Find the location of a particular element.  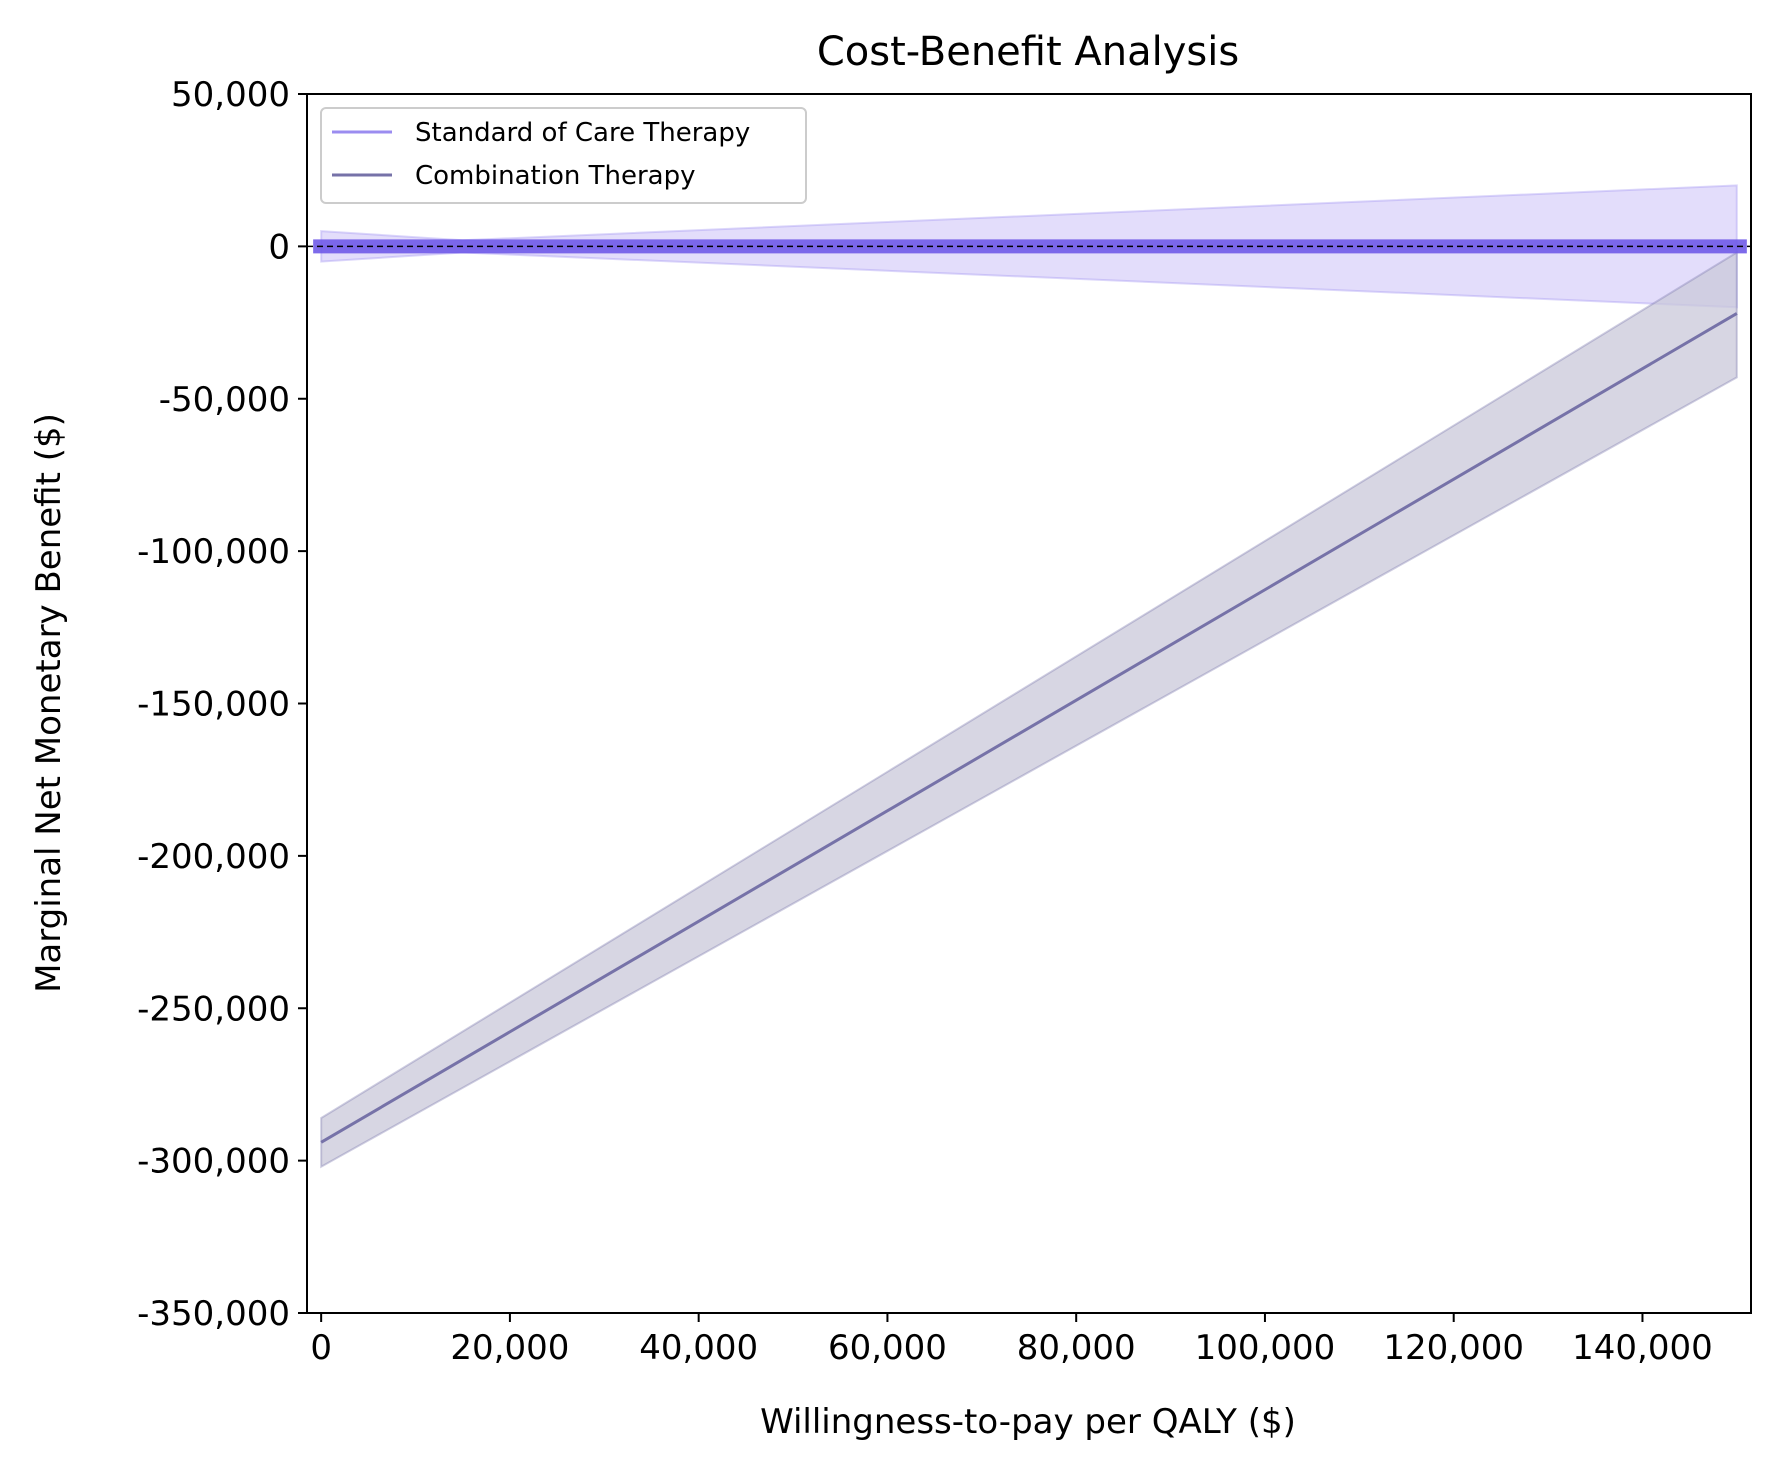

legend-label-2: Combination Therapy is located at coordinates (555, 176).